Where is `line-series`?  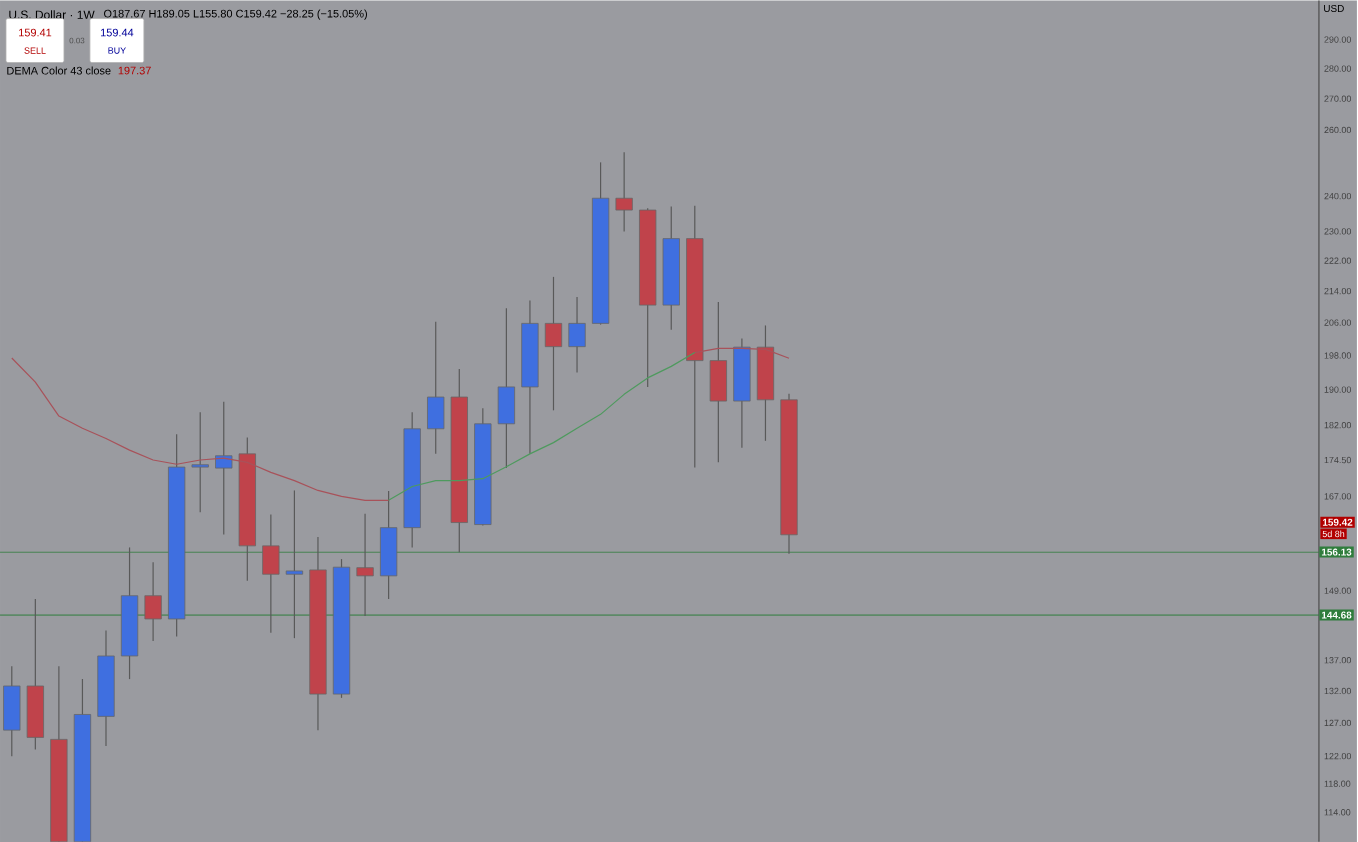
line-series is located at coordinates (542, 426).